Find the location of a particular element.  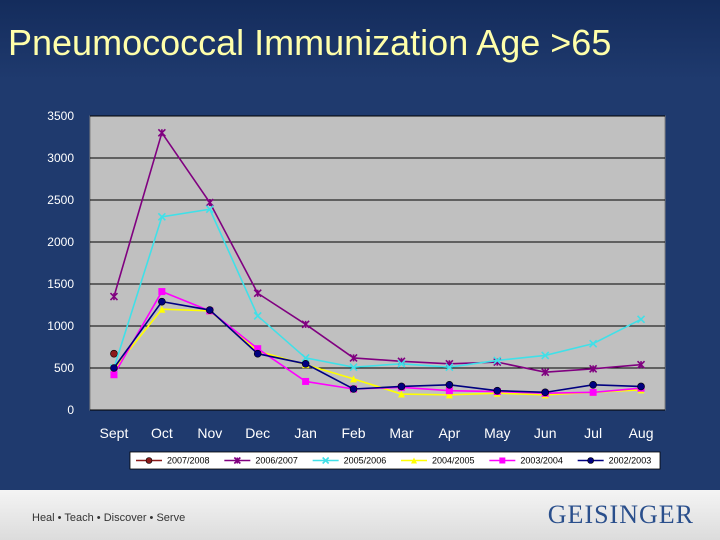

series-line-2004-2005 is located at coordinates (377, 352).